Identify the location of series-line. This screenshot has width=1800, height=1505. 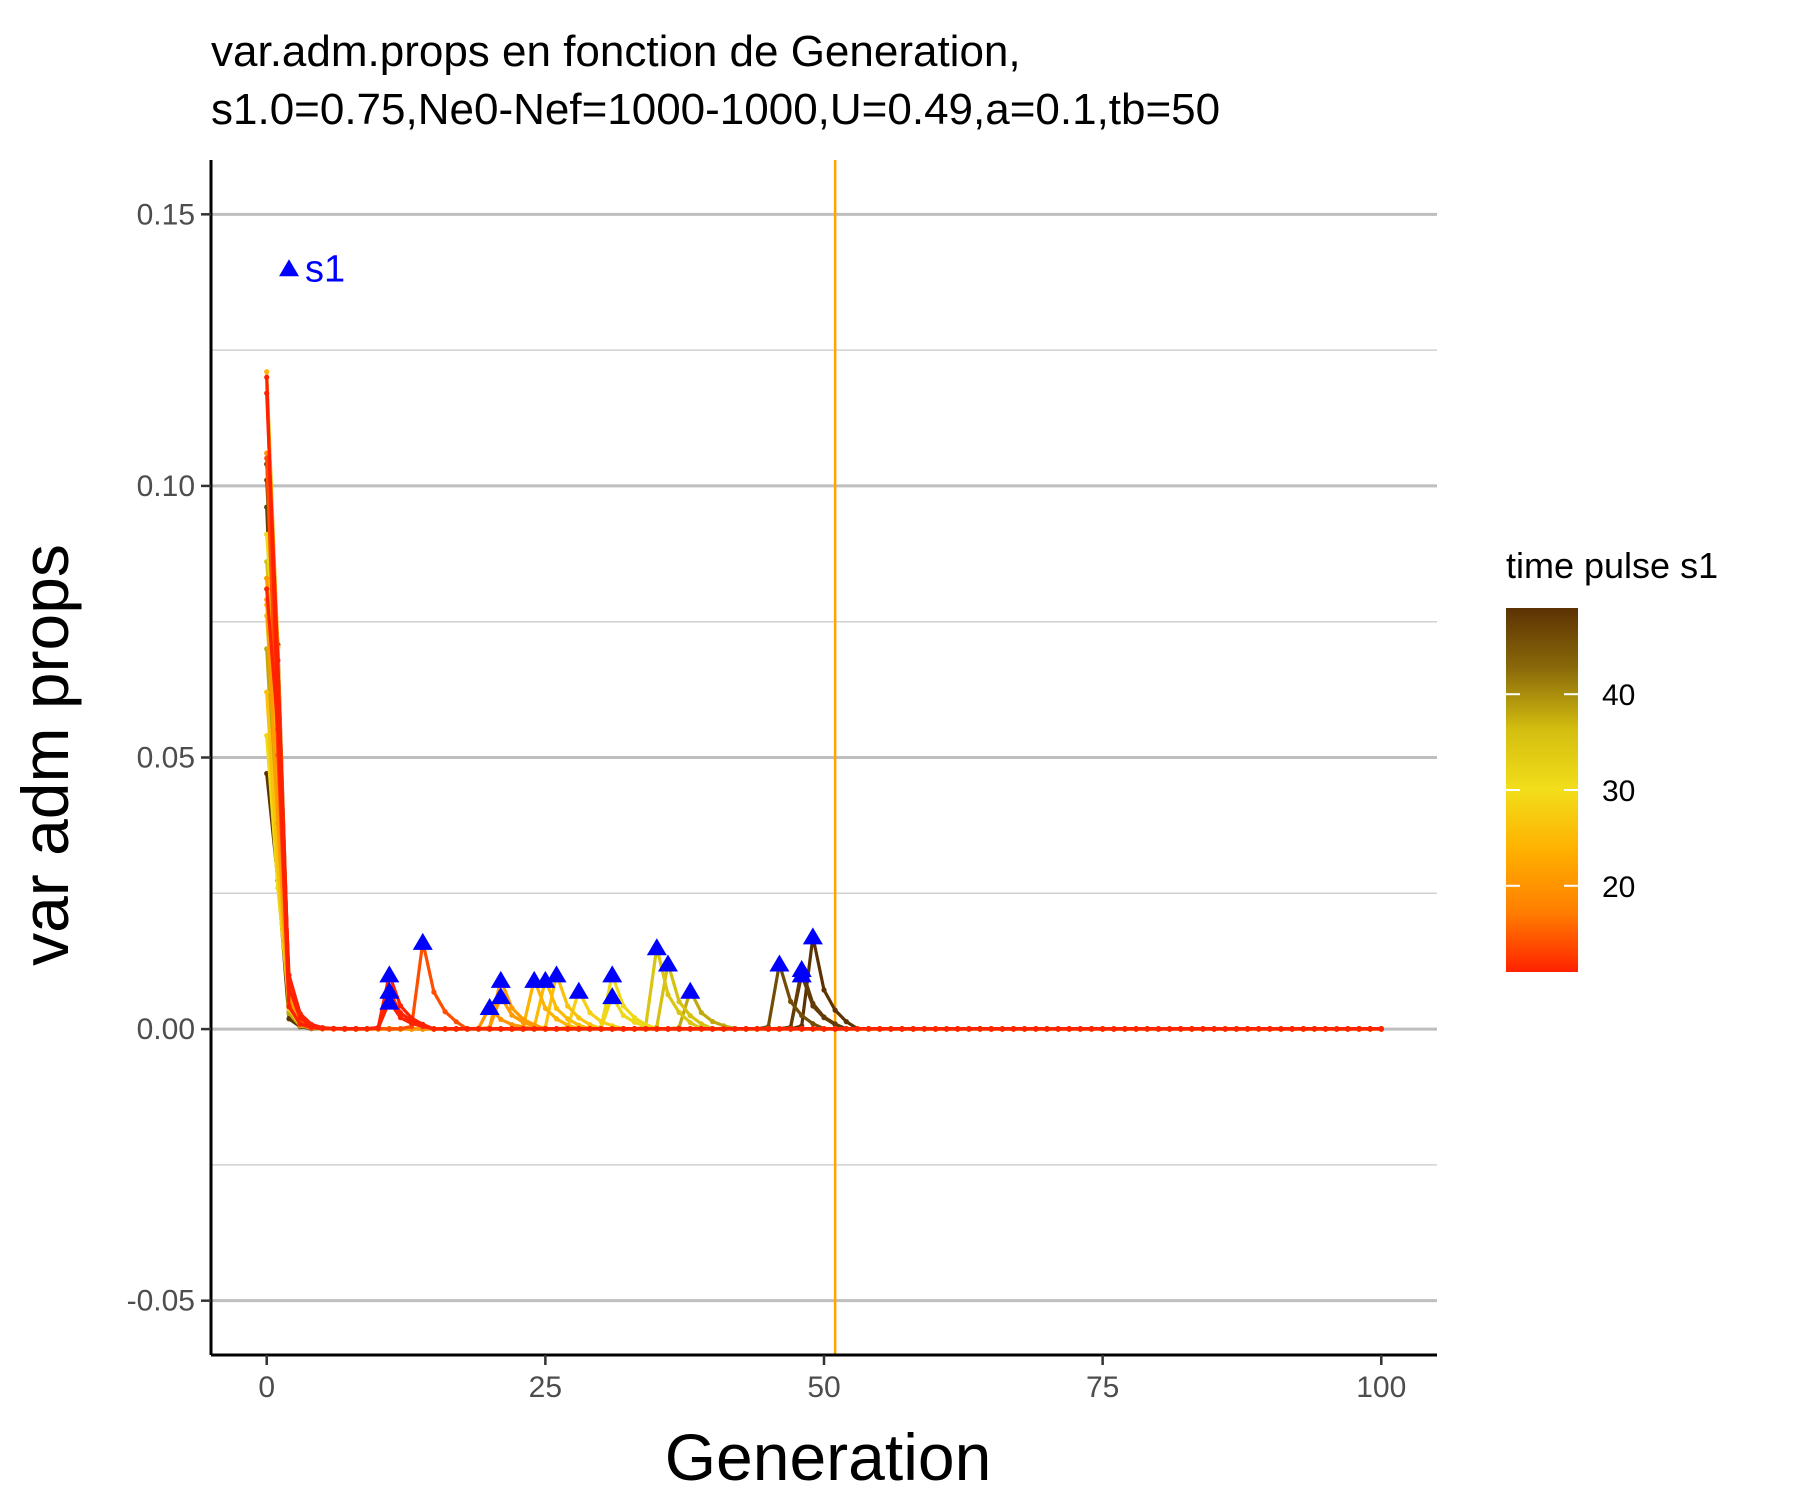
(823, 861).